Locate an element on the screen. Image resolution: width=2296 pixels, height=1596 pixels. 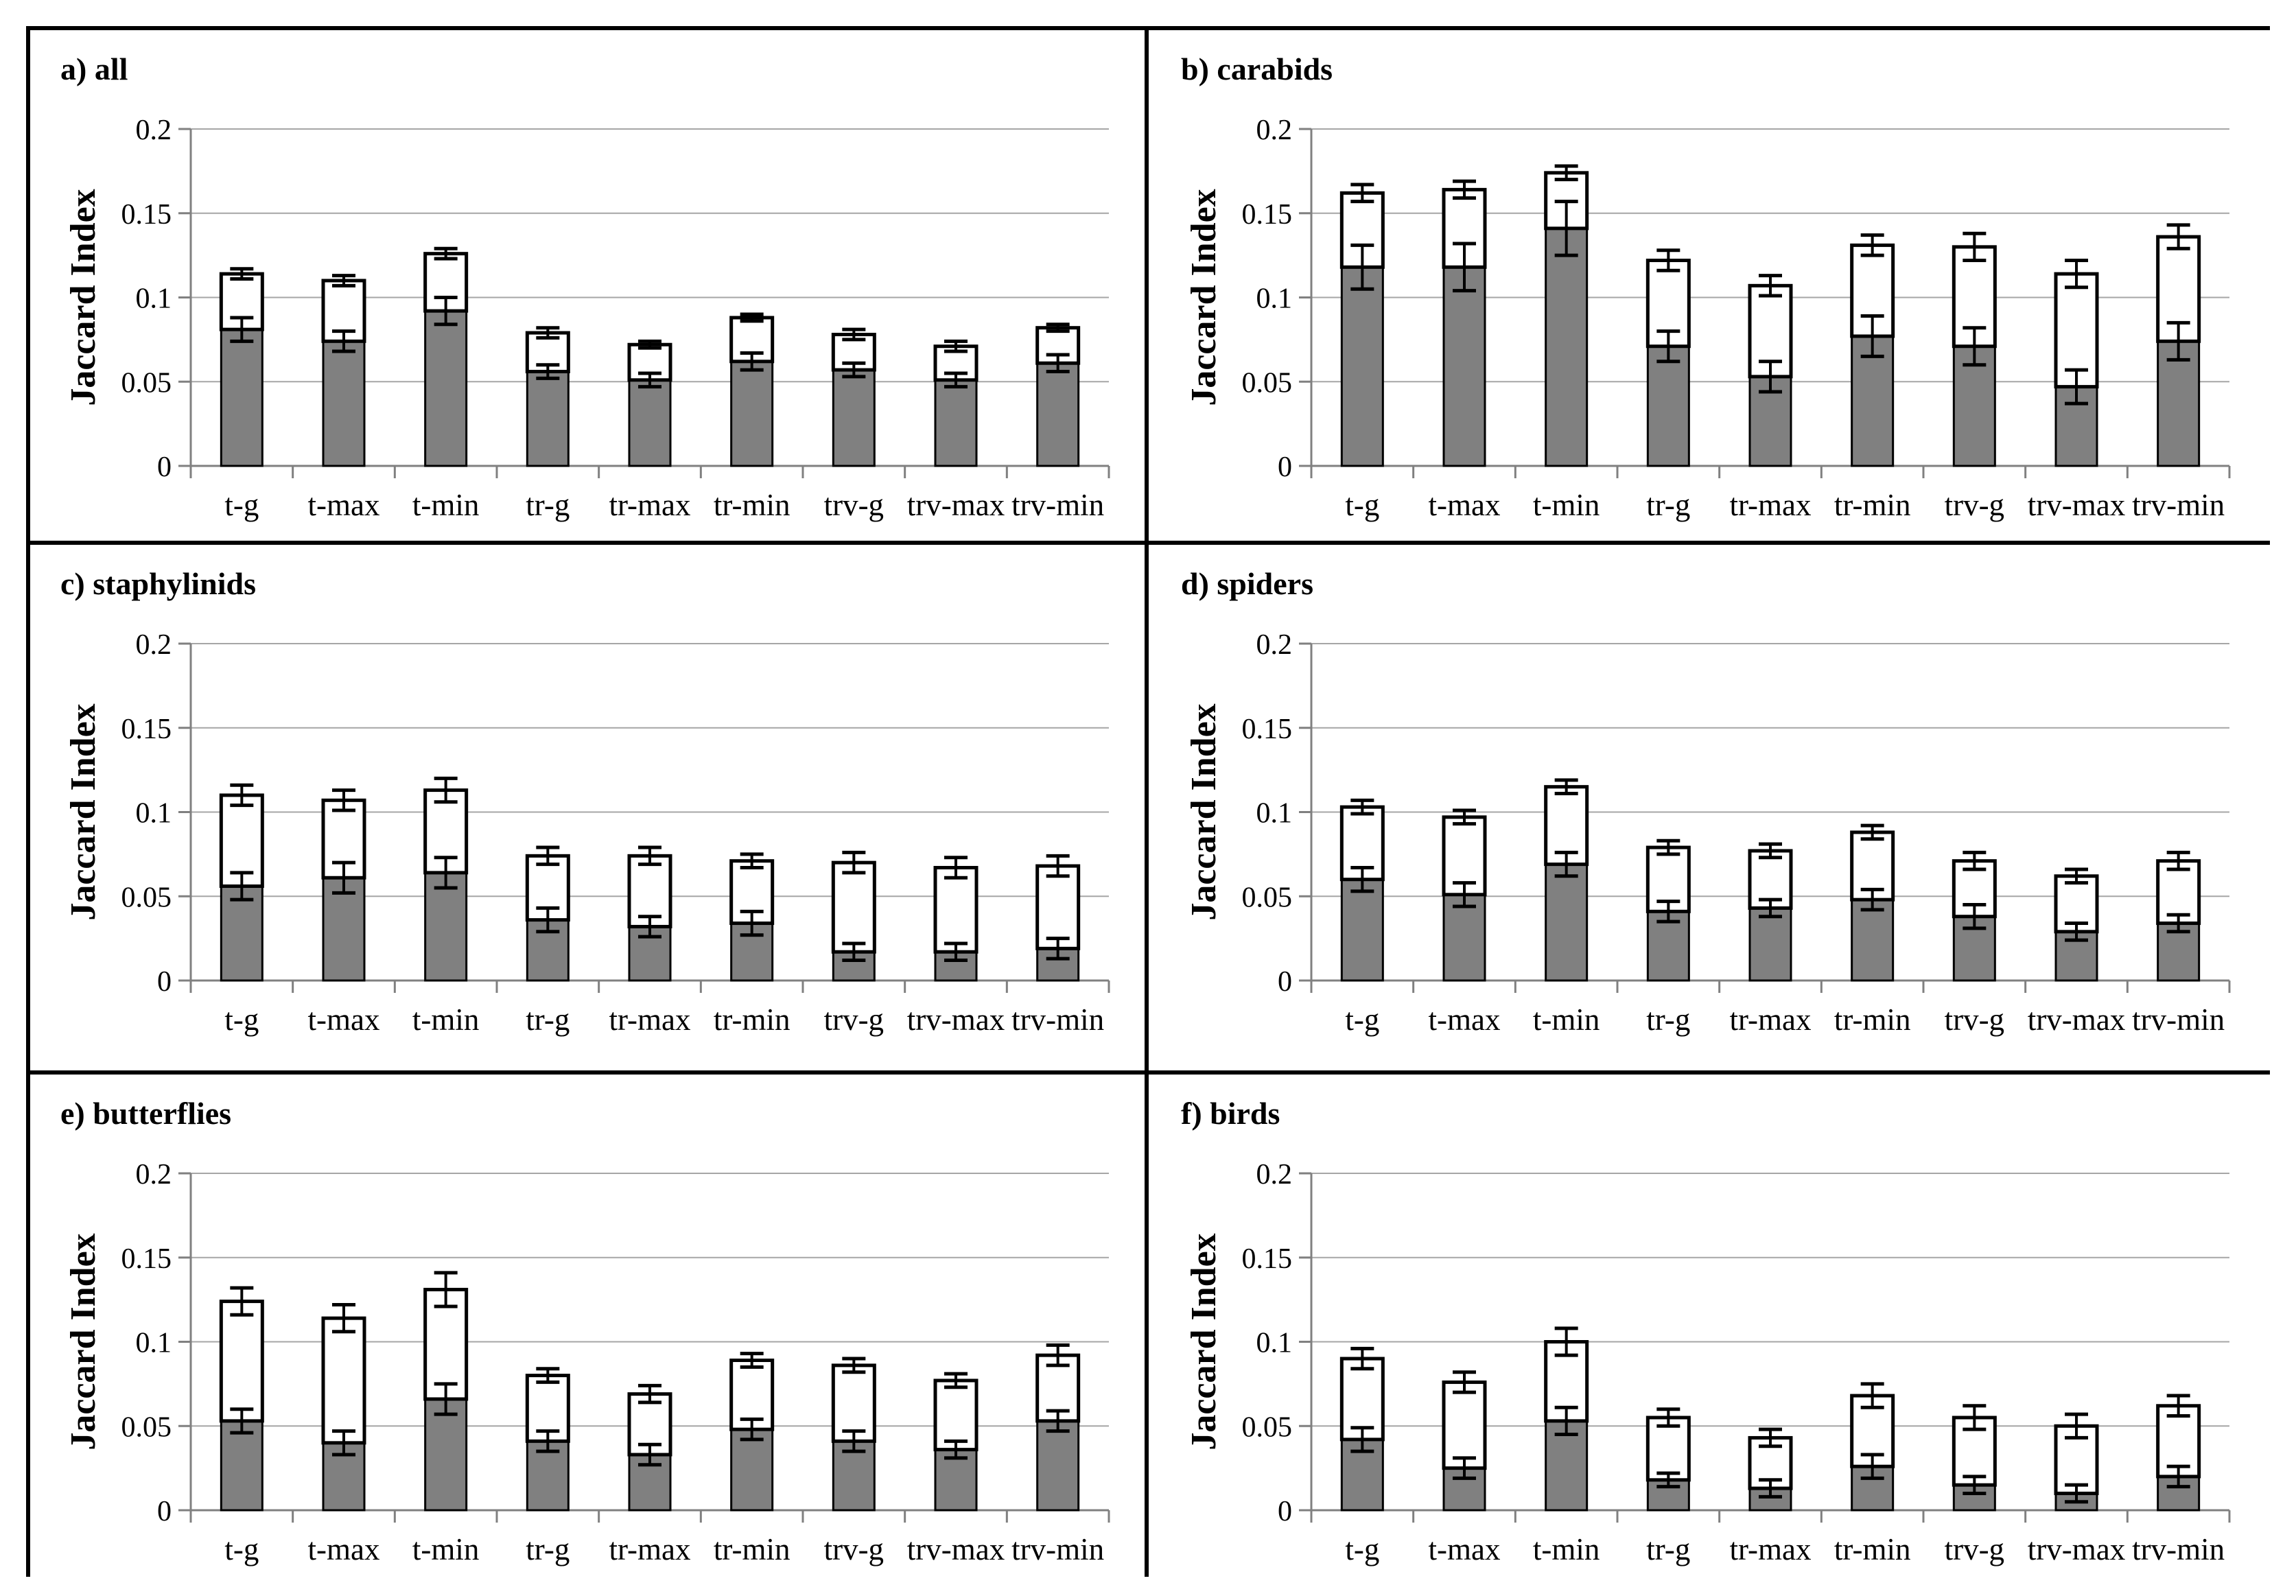
y-axis-label-d: Jaccard Index is located at coordinates (1203, 811).